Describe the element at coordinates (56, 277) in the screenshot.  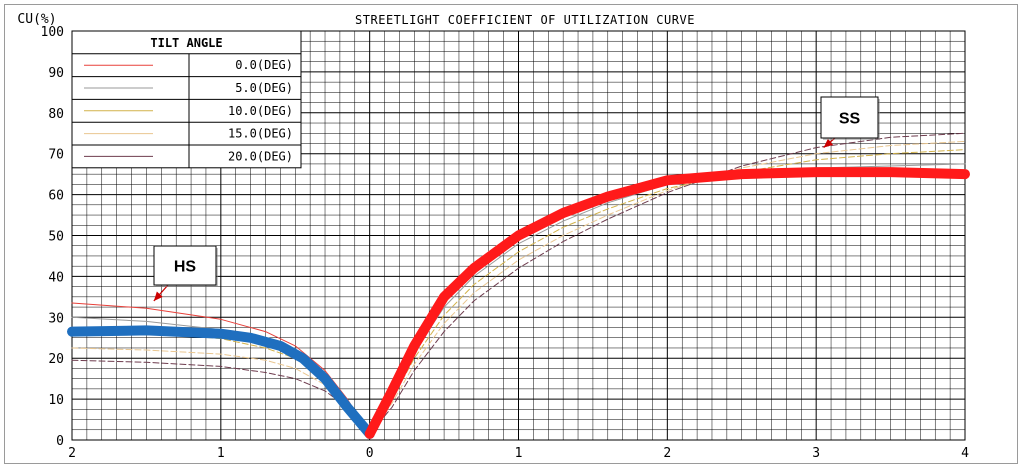
I see `y-tick-label: 40` at that location.